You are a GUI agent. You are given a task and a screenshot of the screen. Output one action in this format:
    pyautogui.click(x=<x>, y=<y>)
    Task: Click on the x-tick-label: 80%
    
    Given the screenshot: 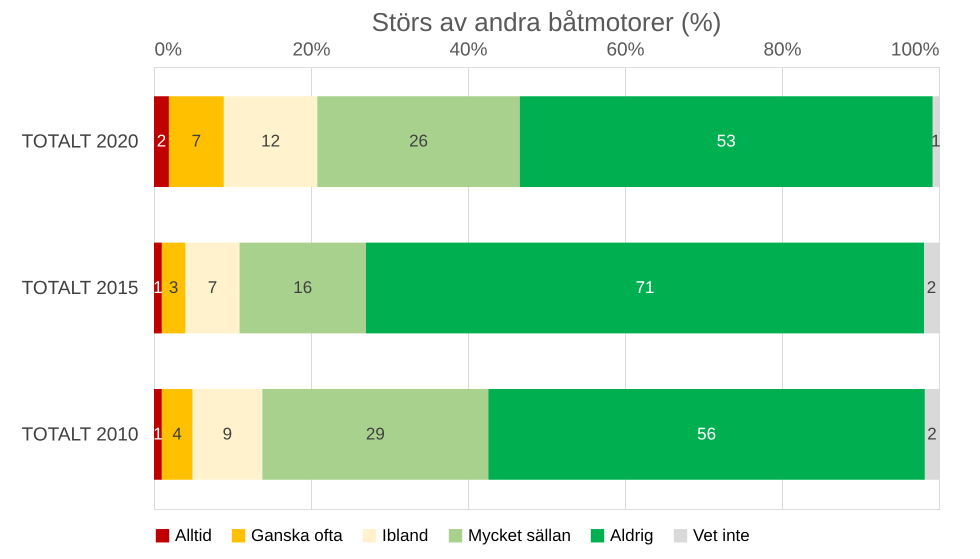 What is the action you would take?
    pyautogui.click(x=782, y=50)
    